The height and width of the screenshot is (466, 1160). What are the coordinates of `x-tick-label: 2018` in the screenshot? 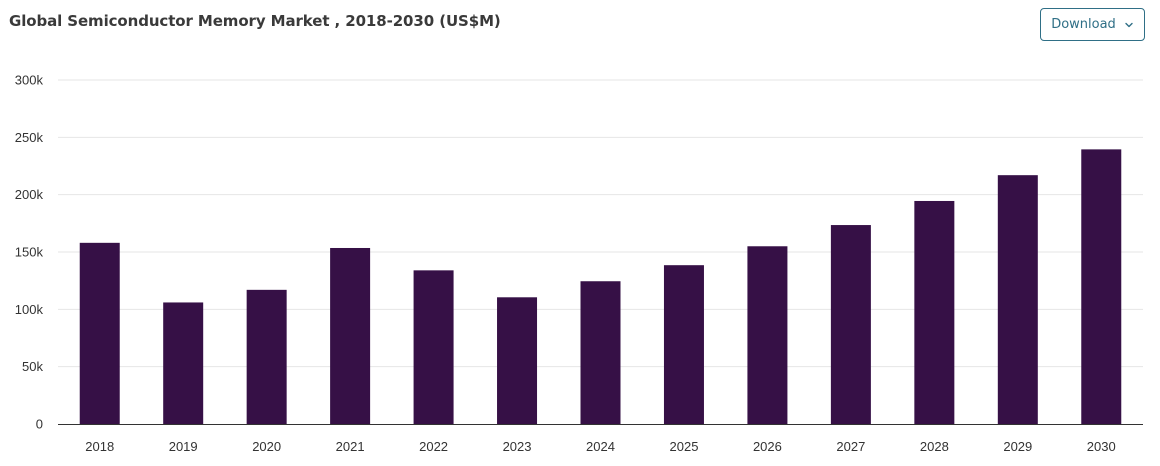 It's located at (99, 446).